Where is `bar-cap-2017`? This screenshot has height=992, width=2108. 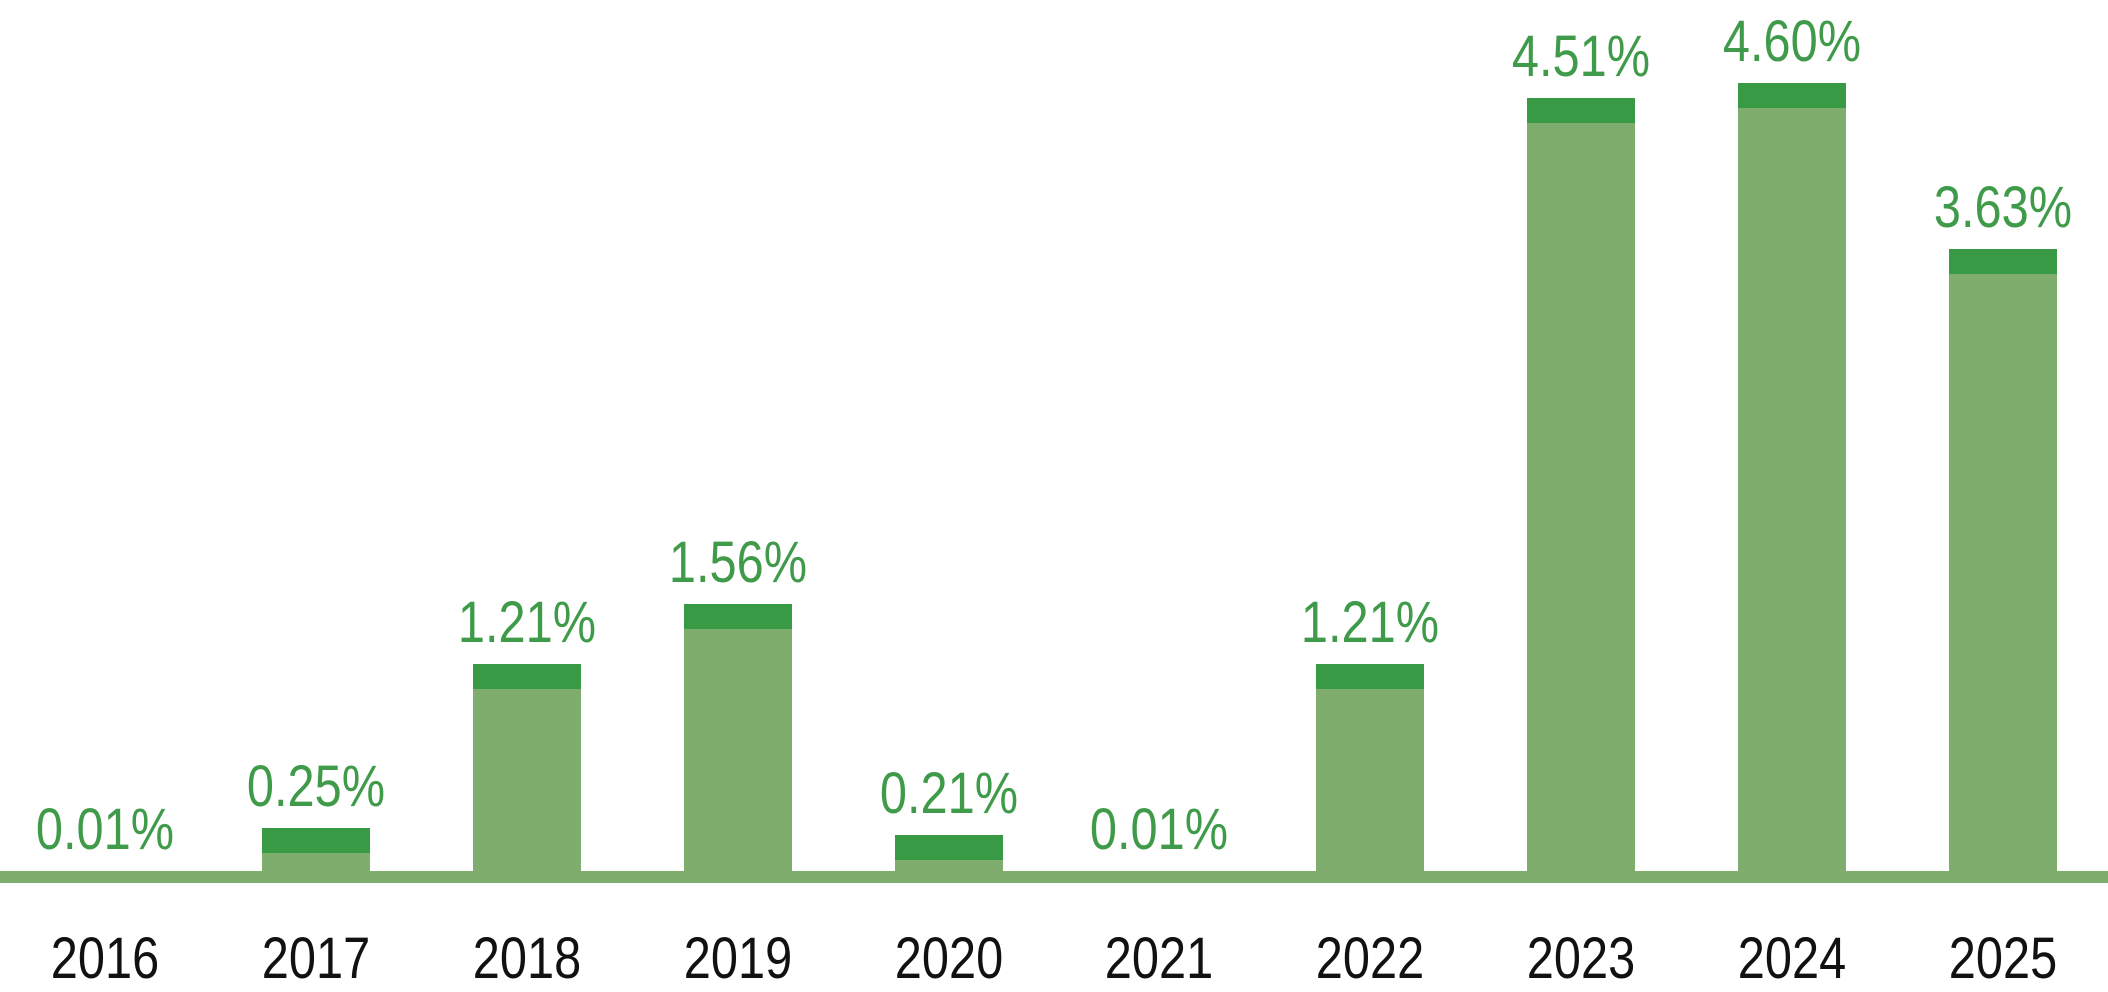 bar-cap-2017 is located at coordinates (316, 840).